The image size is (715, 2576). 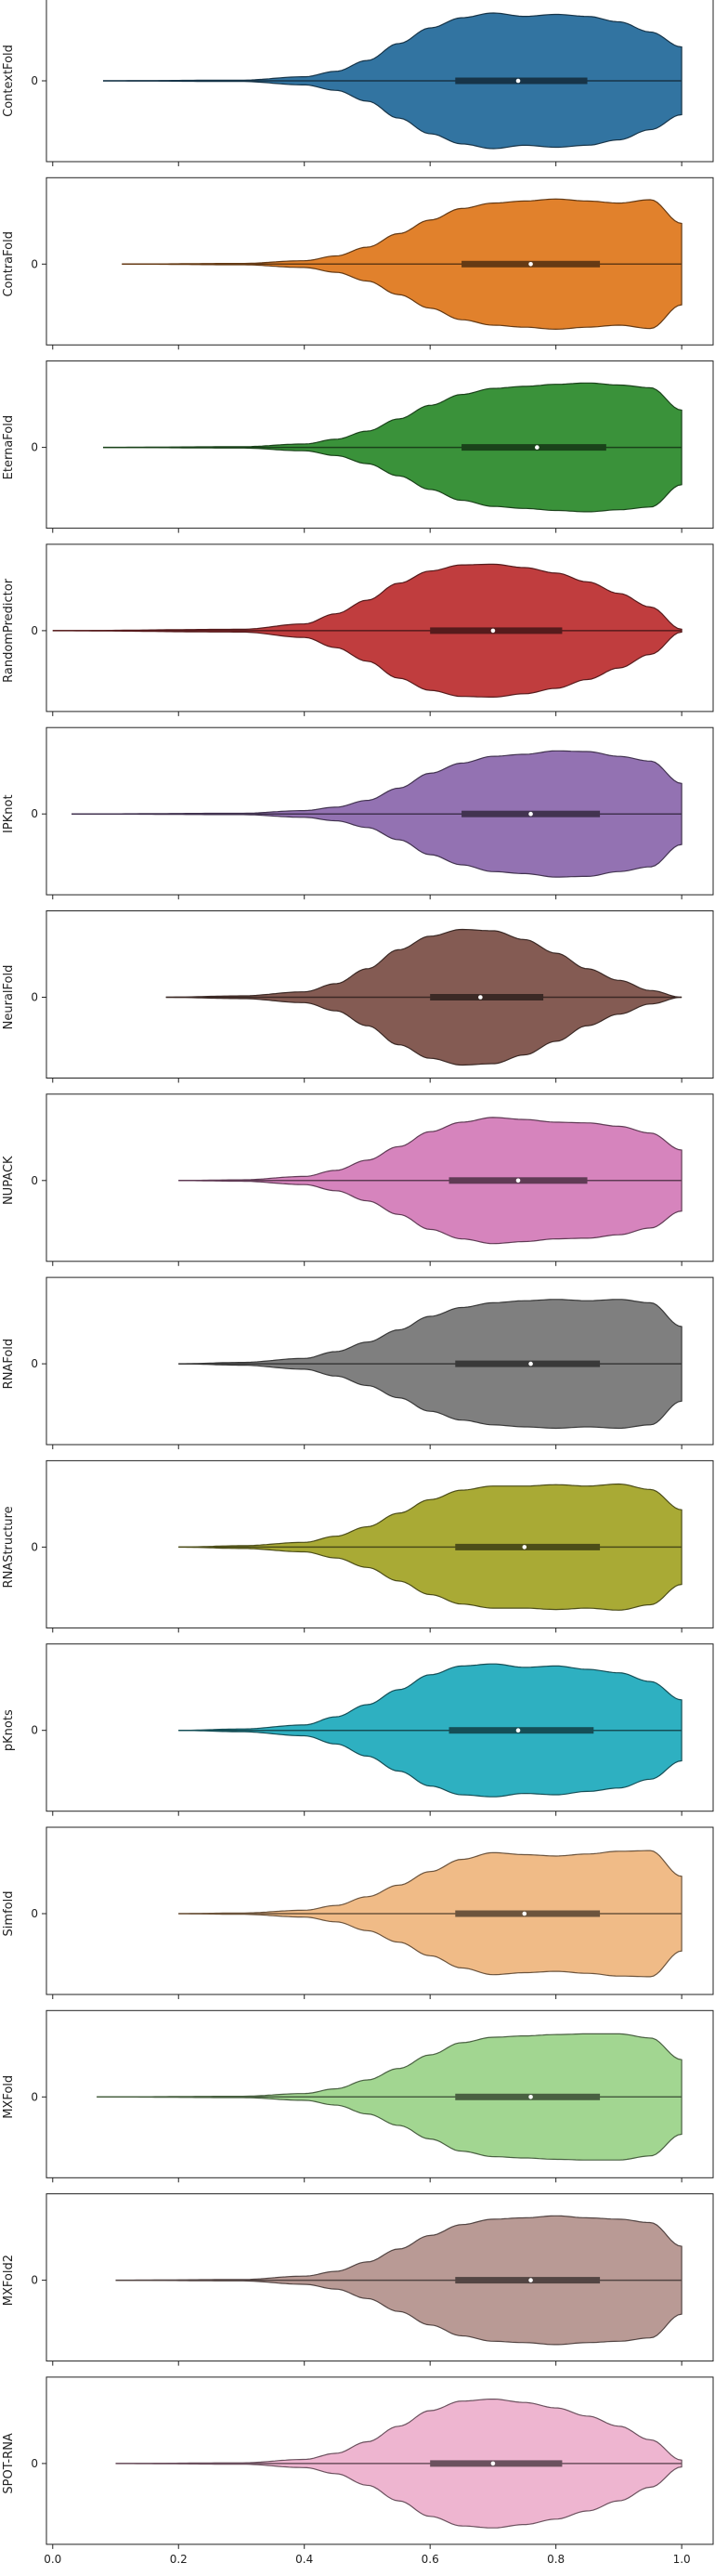 What do you see at coordinates (357, 630) in the screenshot?
I see `violin-panel-randompredictor: 0 RandomPredictor` at bounding box center [357, 630].